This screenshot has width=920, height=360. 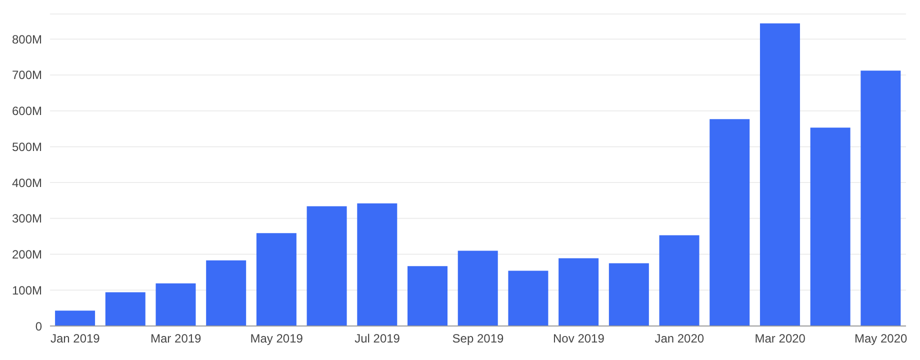 I want to click on y-tick-label: 400M, so click(x=27, y=183).